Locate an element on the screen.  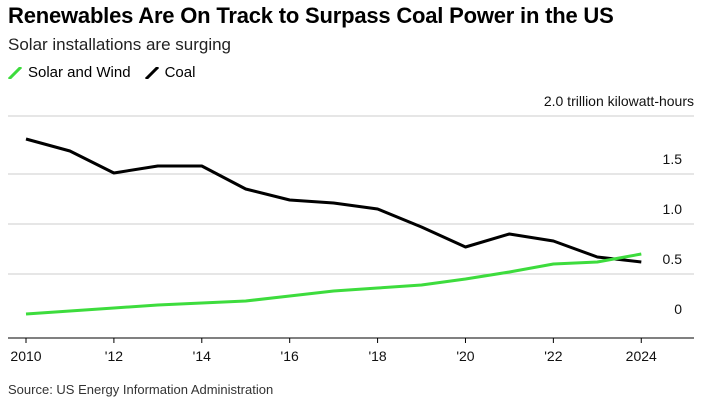
chart-legend: Solar and Wind Coal is located at coordinates (108, 72).